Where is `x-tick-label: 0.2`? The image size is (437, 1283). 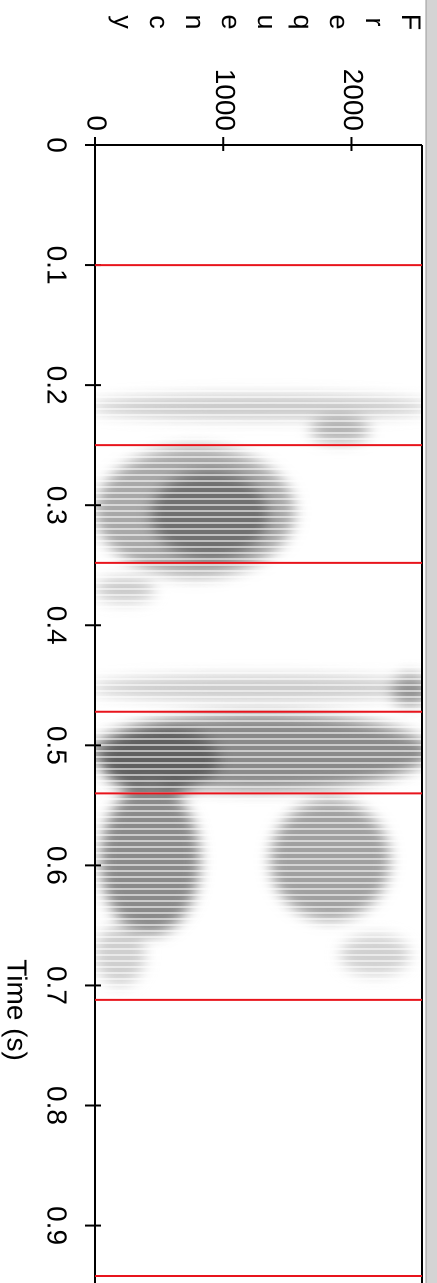
x-tick-label: 0.2 is located at coordinates (57, 385).